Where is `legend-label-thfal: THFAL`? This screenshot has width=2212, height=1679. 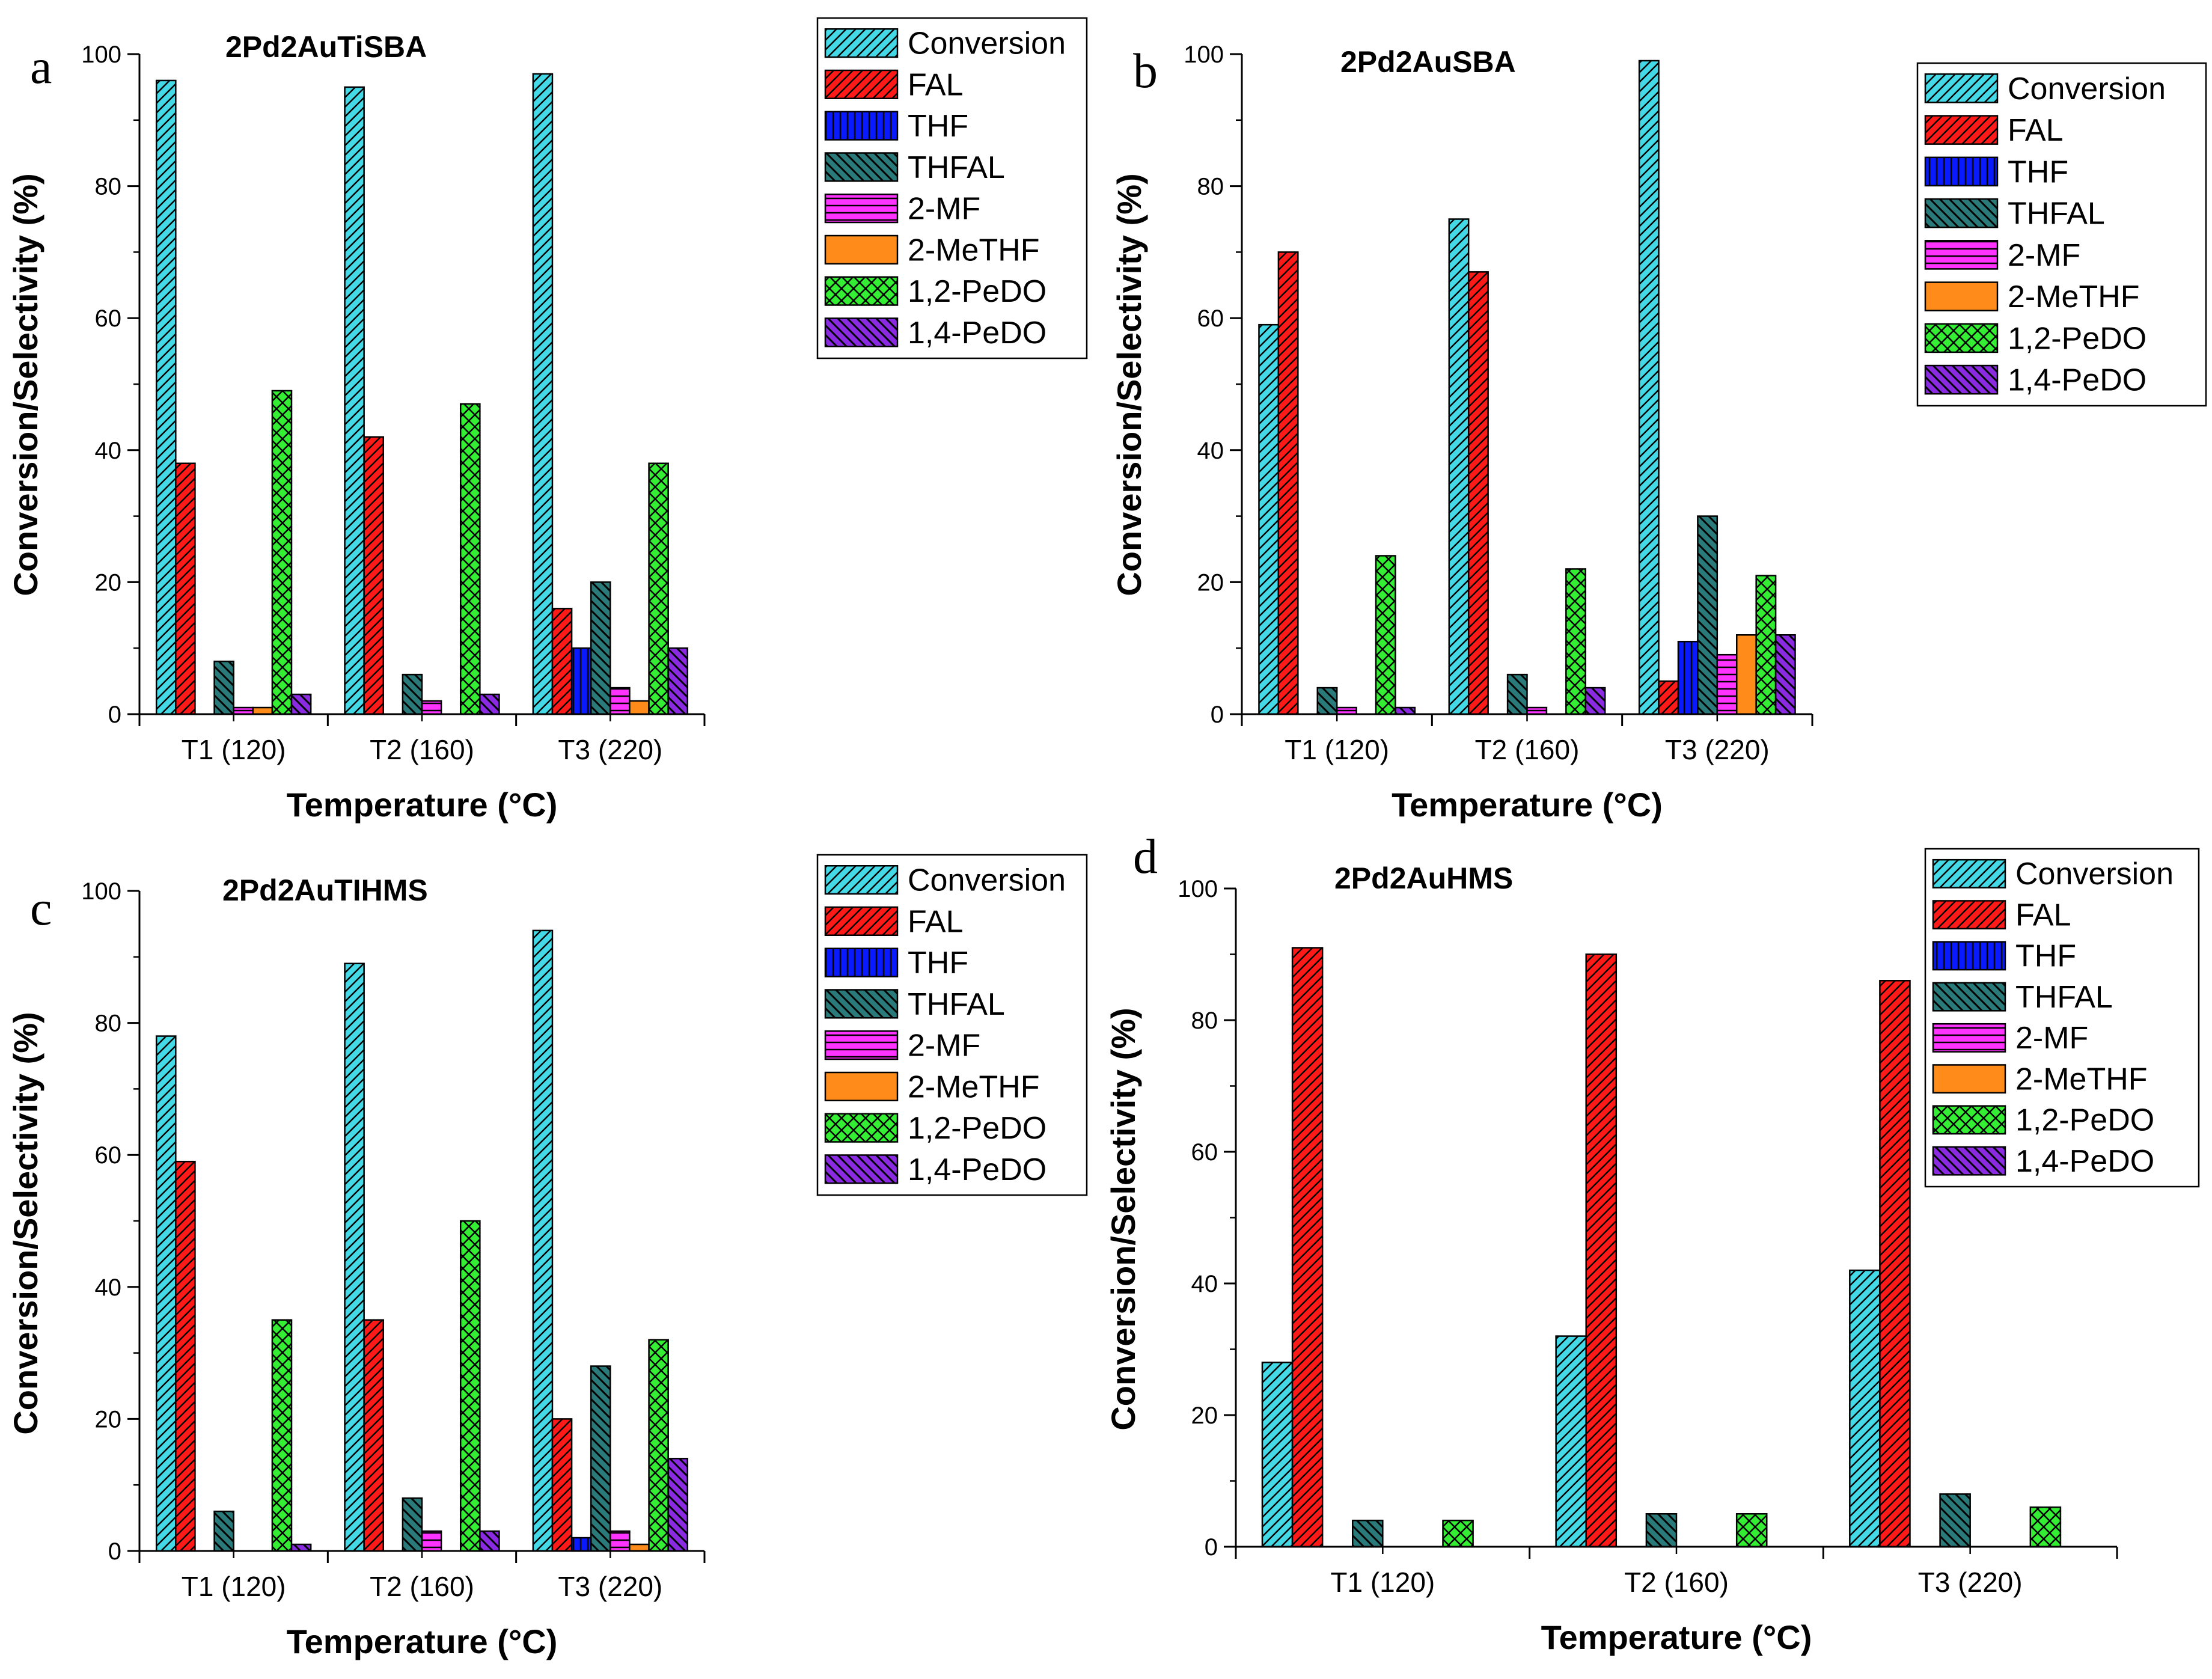 legend-label-thfal: THFAL is located at coordinates (2064, 998).